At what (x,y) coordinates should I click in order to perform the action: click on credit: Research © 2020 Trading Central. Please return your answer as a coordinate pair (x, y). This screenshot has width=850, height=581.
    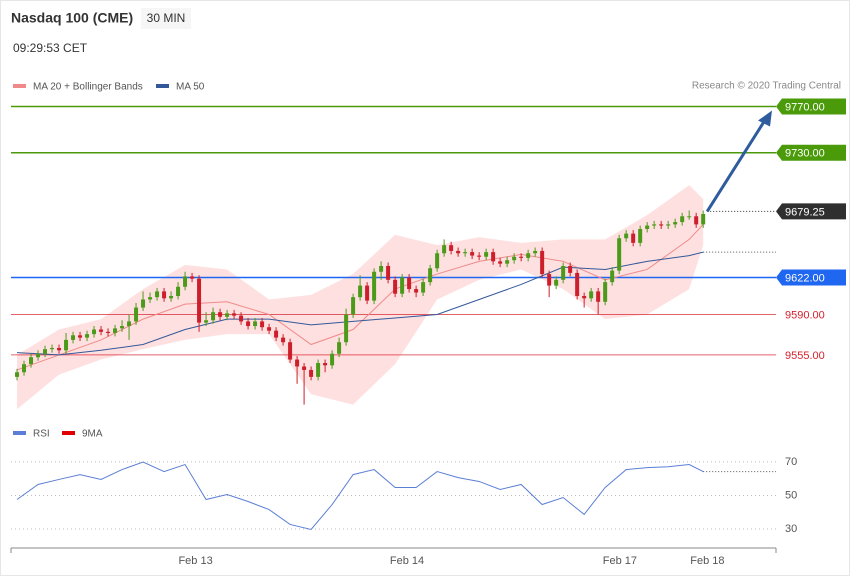
    Looking at the image, I should click on (766, 86).